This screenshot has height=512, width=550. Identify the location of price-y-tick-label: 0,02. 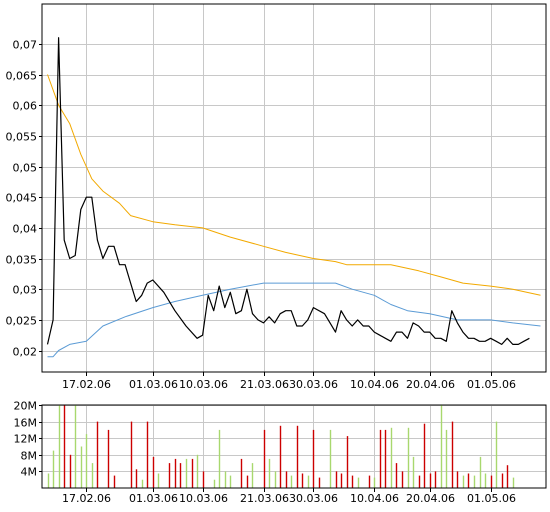
(25, 352).